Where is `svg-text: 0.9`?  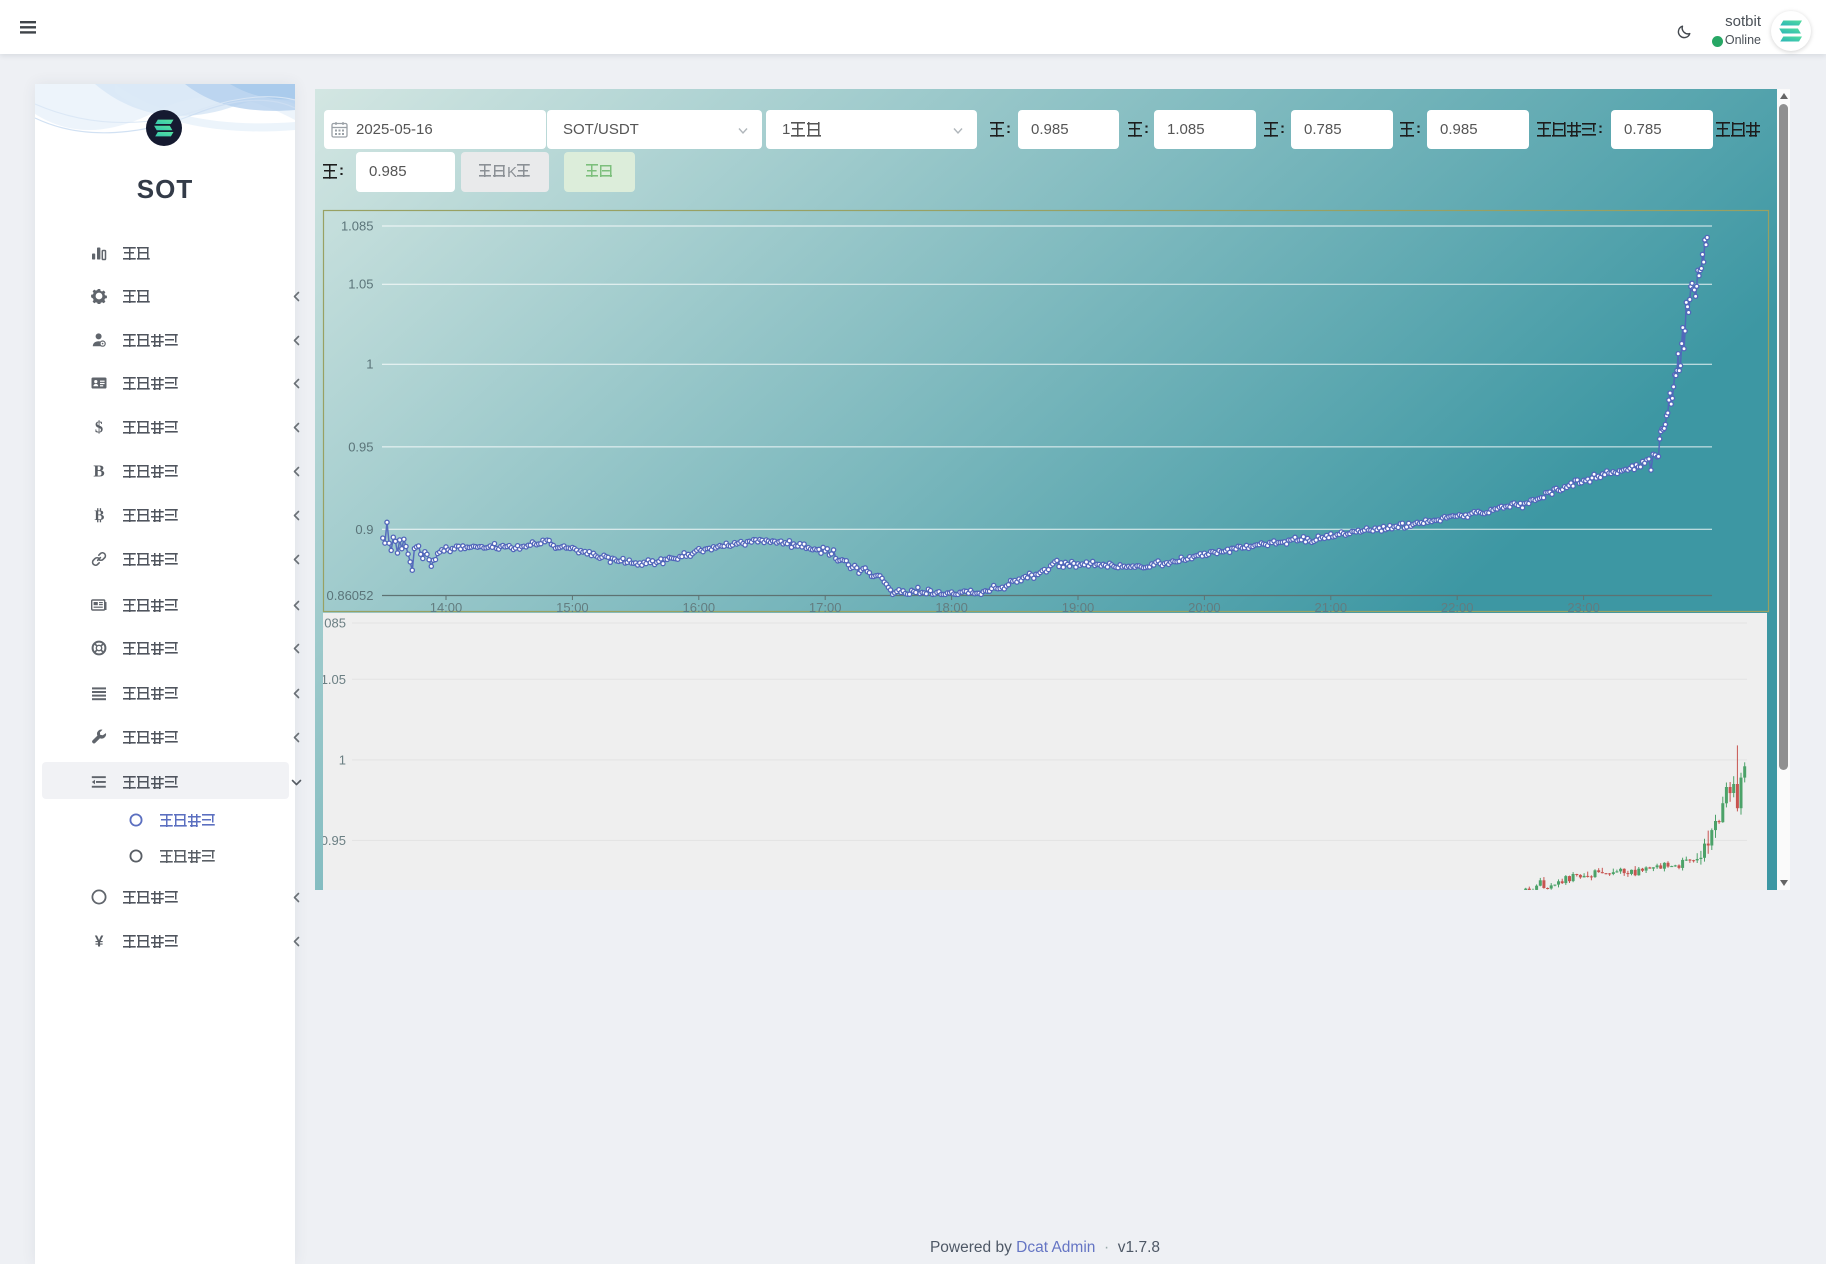
svg-text: 0.9 is located at coordinates (364, 529).